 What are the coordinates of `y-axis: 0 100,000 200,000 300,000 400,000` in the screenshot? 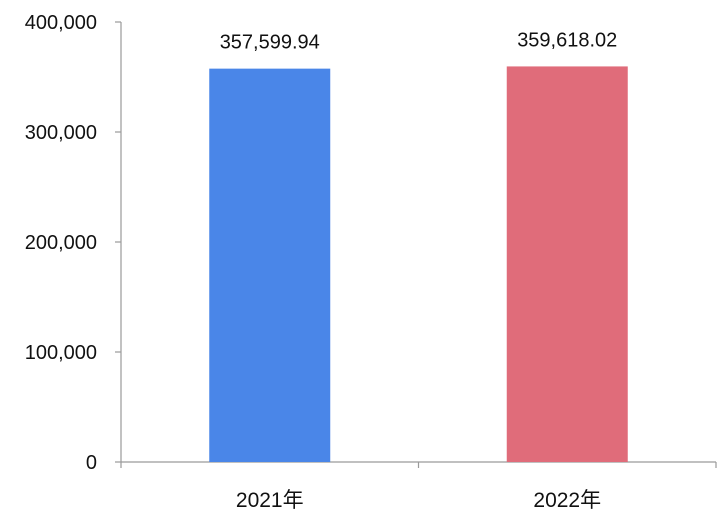 It's located at (73, 243).